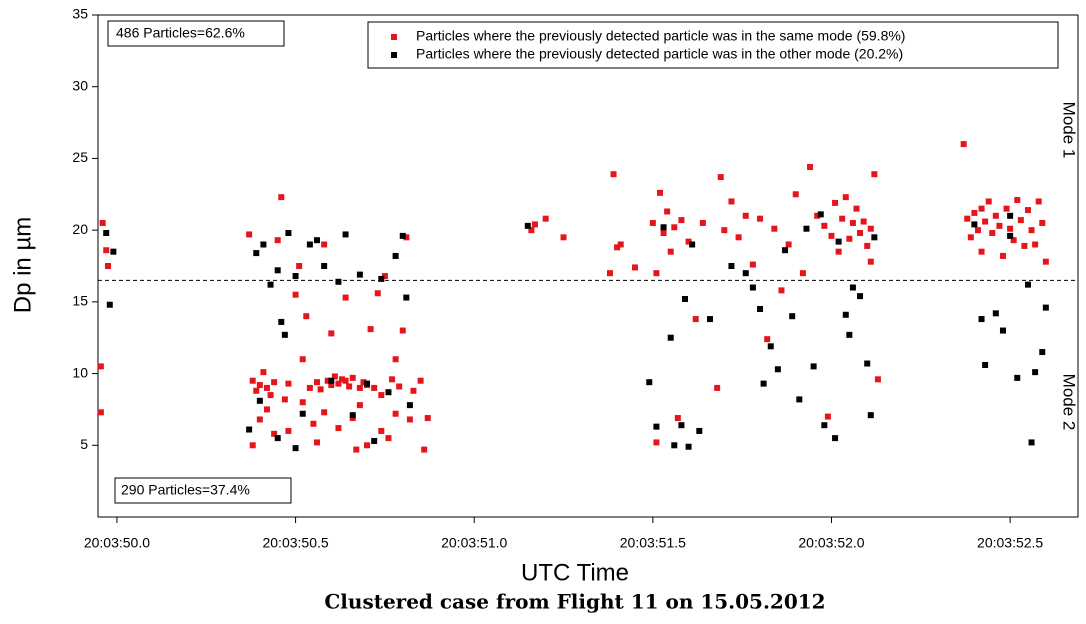 Image resolution: width=1086 pixels, height=624 pixels. What do you see at coordinates (80, 14) in the screenshot?
I see `y-tick-label: 35` at bounding box center [80, 14].